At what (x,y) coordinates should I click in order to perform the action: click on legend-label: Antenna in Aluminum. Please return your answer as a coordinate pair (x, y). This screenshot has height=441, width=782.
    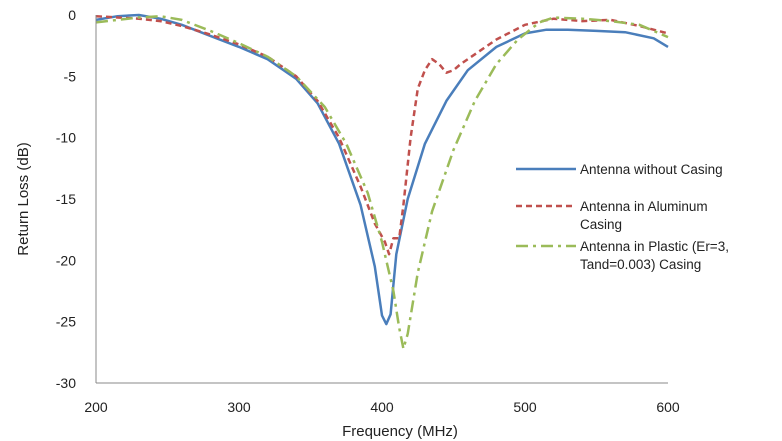
    Looking at the image, I should click on (644, 206).